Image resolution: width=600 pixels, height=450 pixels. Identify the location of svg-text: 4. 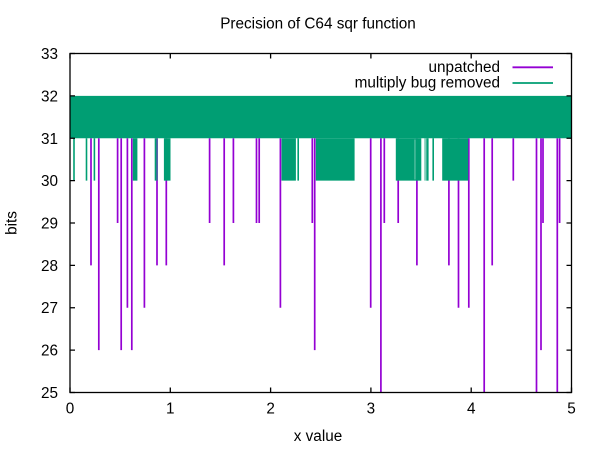
(471, 409).